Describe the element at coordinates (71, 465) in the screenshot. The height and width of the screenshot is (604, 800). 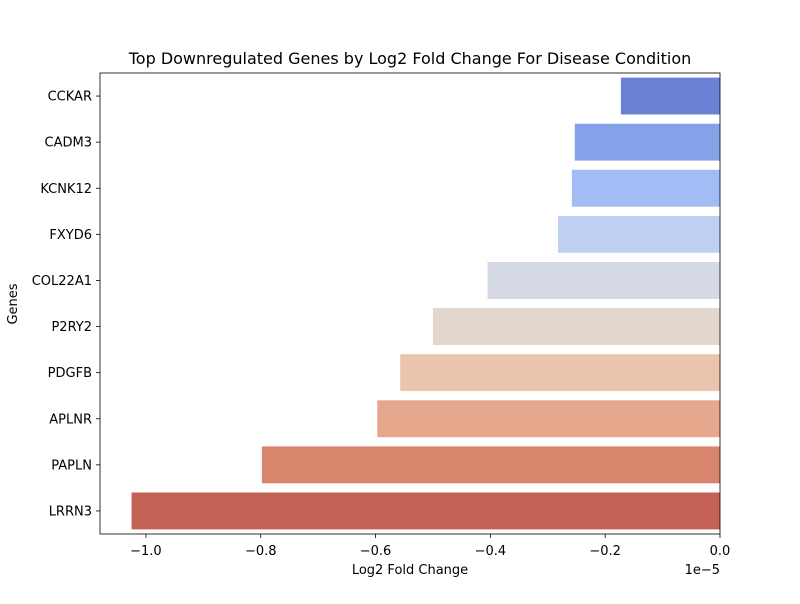
I see `y-tick-label: PAPLN` at that location.